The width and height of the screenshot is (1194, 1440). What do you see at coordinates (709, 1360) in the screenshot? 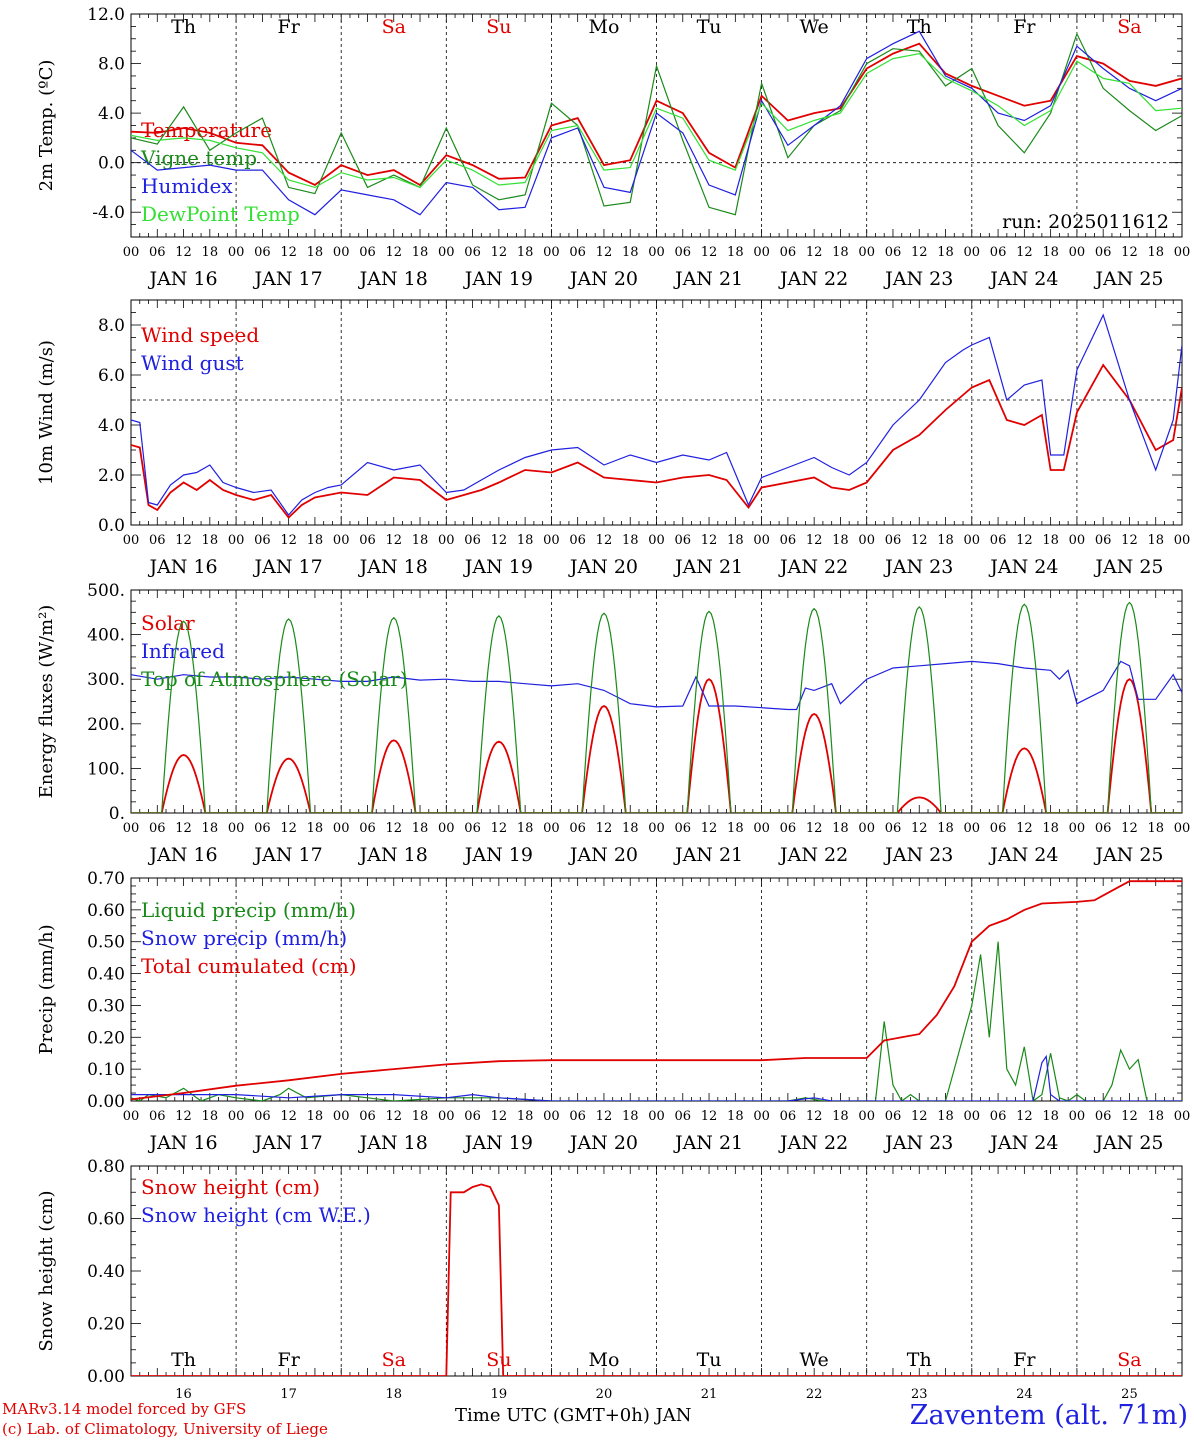
I see `weekday-label: Tu` at bounding box center [709, 1360].